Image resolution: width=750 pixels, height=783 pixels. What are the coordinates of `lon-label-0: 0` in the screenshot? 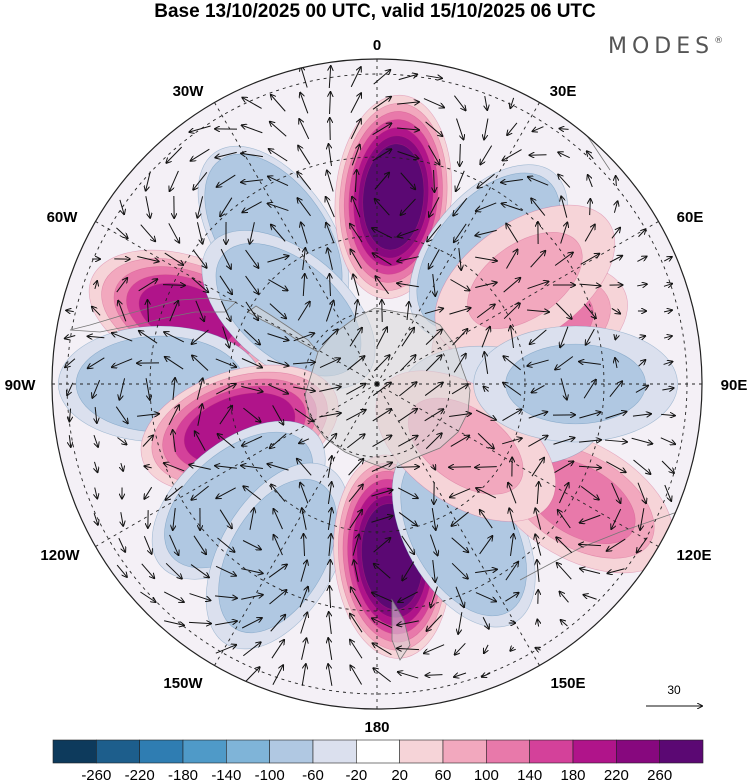 It's located at (377, 45).